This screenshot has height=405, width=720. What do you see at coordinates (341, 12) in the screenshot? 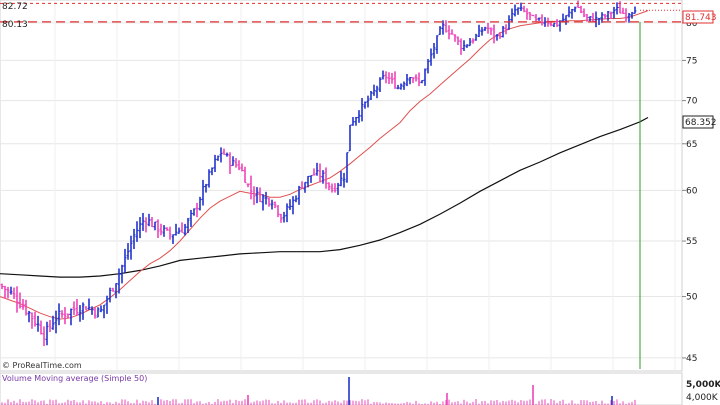
I see `price-levels` at bounding box center [341, 12].